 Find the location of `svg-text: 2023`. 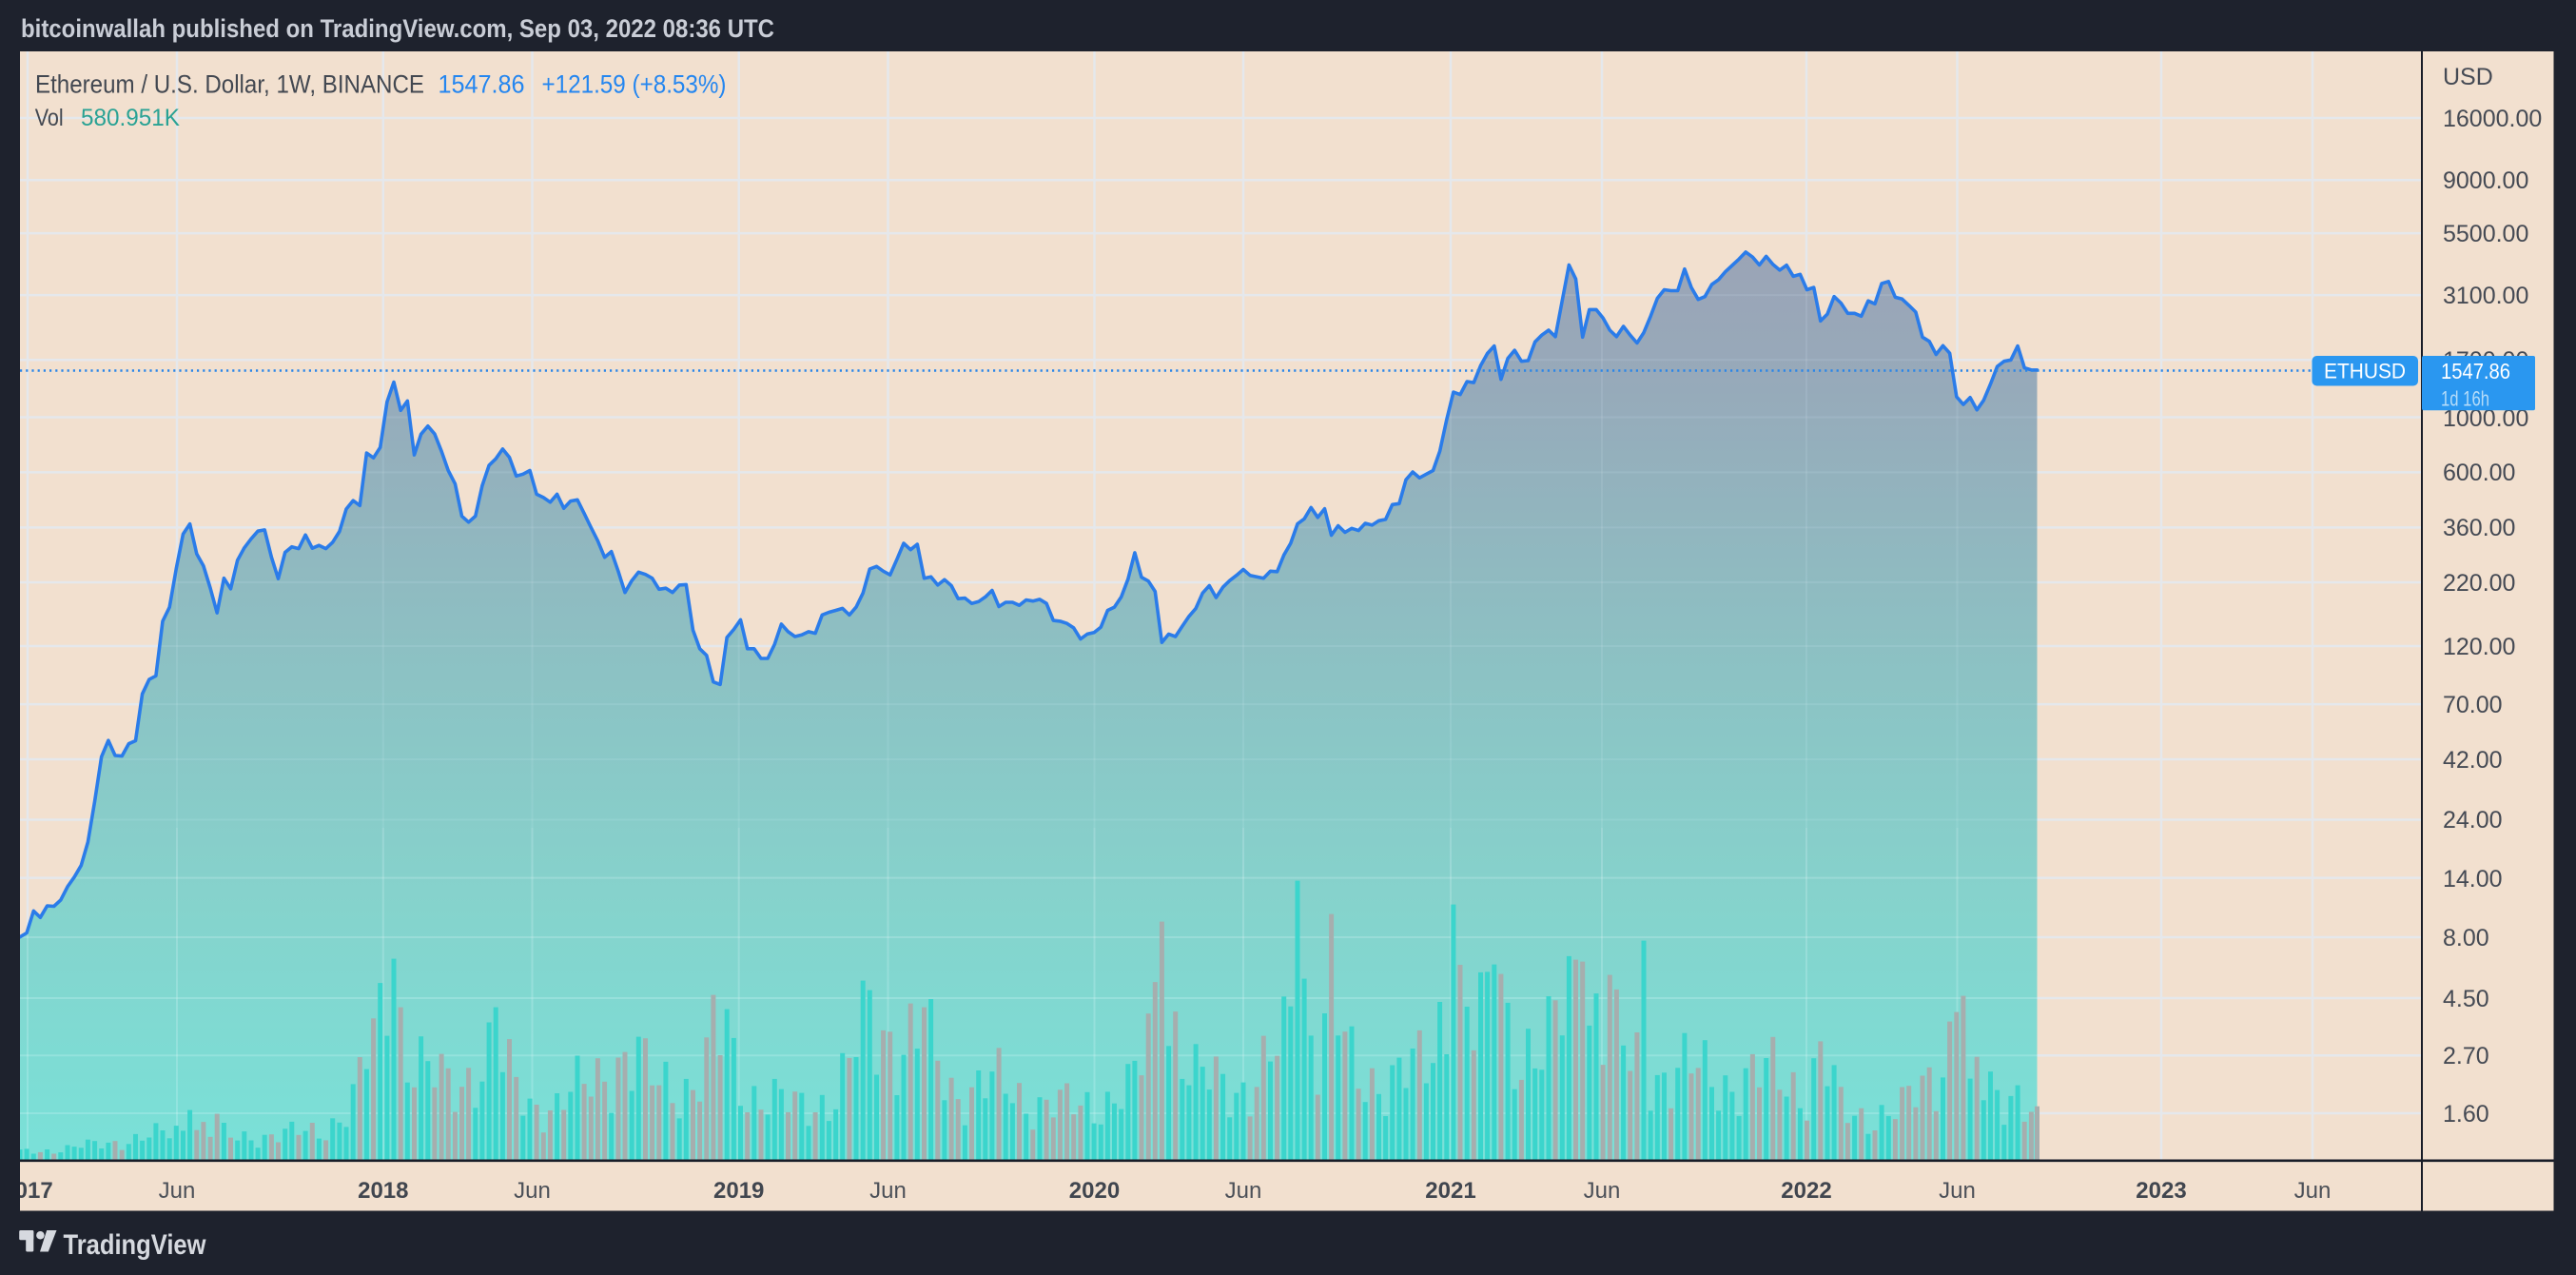

svg-text: 2023 is located at coordinates (2161, 1191).